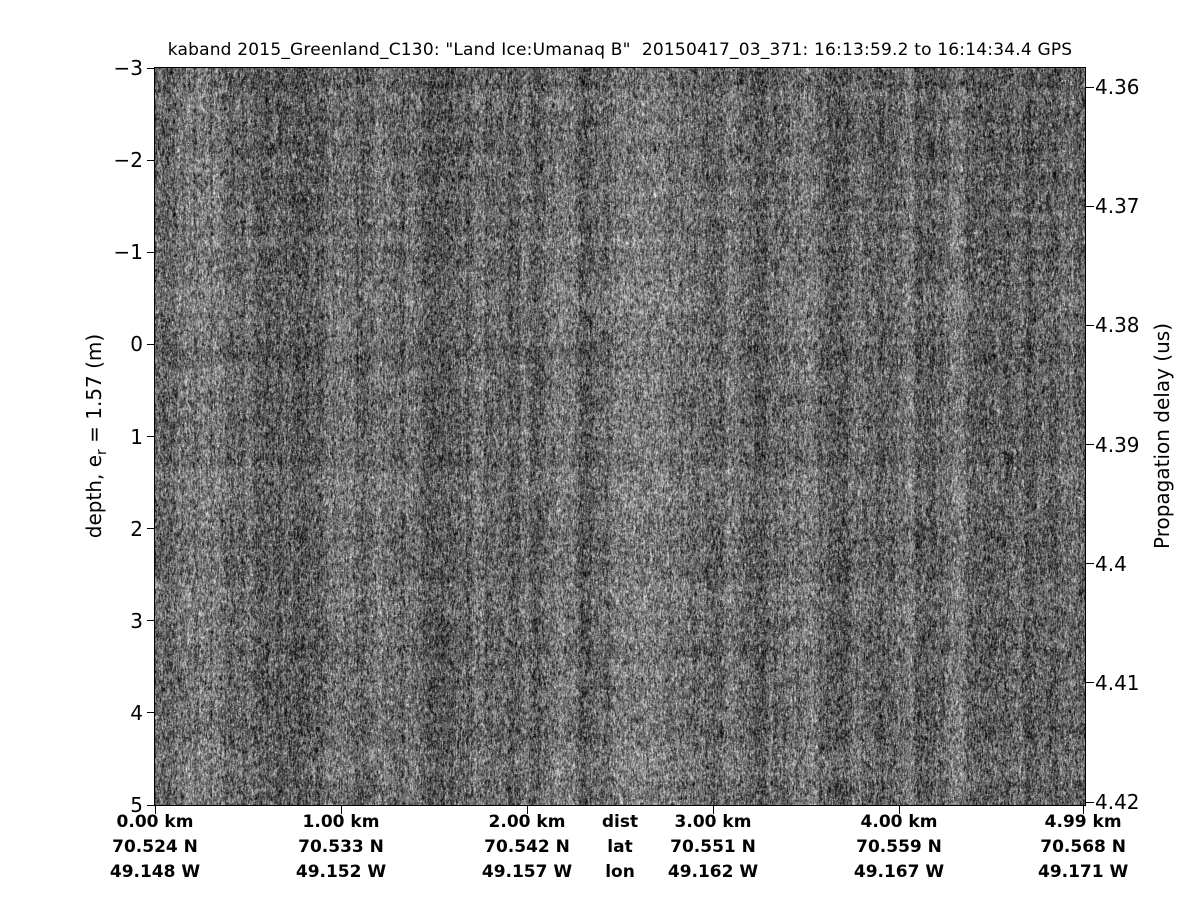  I want to click on y-tick-label-left: −2, so click(128, 160).